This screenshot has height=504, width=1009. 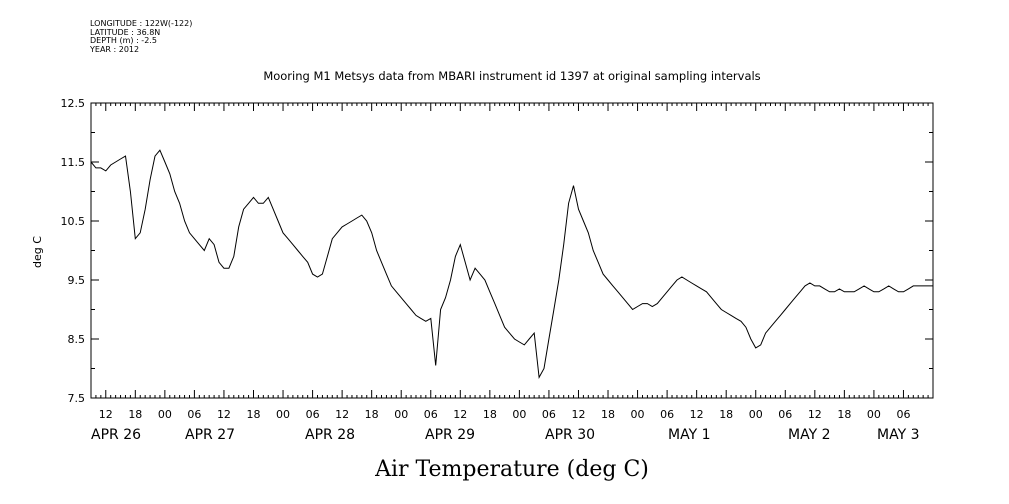 What do you see at coordinates (77, 339) in the screenshot?
I see `y-tick-label: 8.5` at bounding box center [77, 339].